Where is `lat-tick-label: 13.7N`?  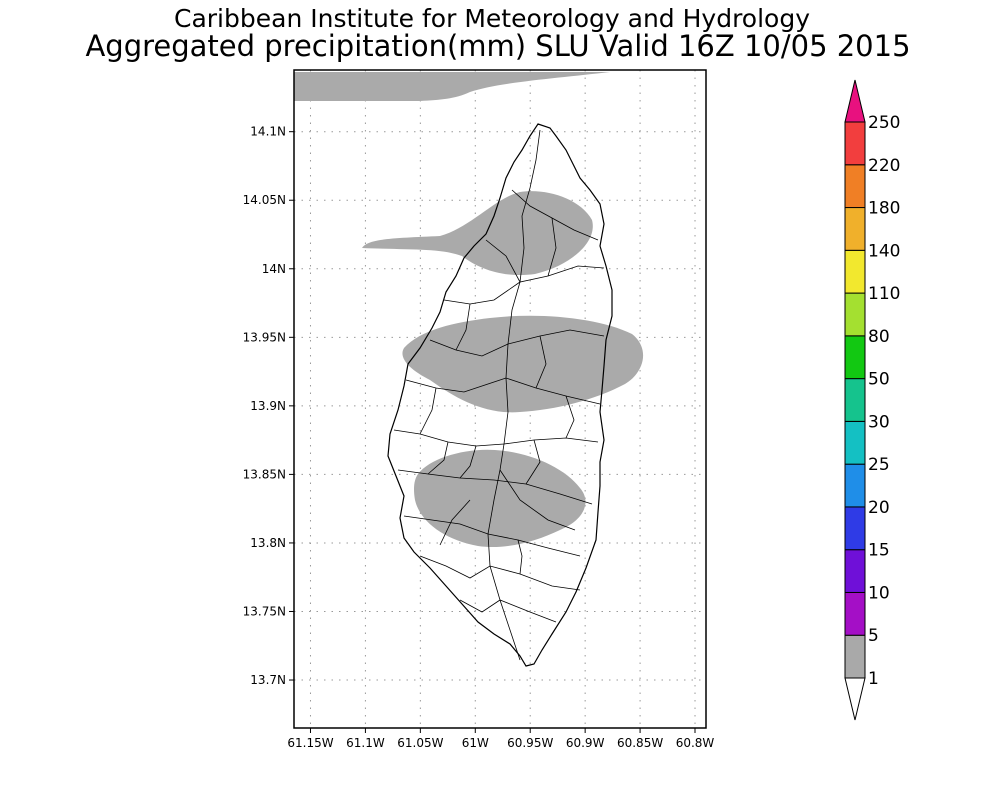 lat-tick-label: 13.7N is located at coordinates (268, 680).